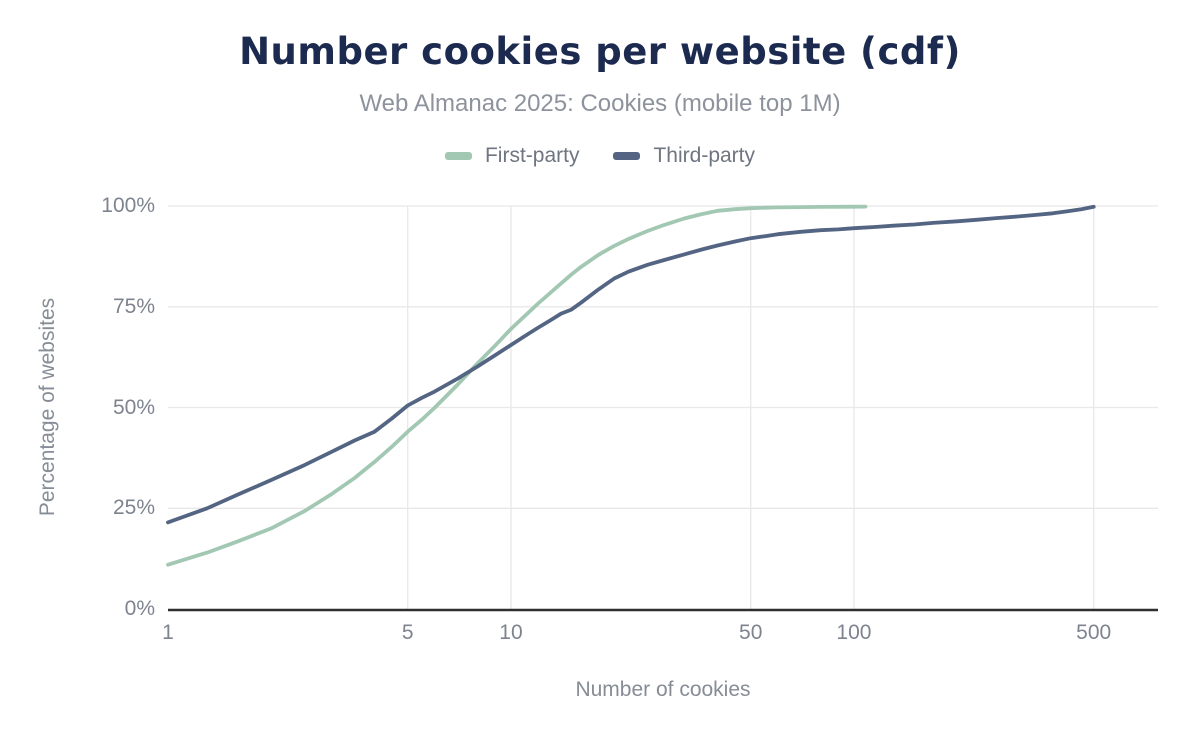  I want to click on x-tick-label: 50, so click(751, 632).